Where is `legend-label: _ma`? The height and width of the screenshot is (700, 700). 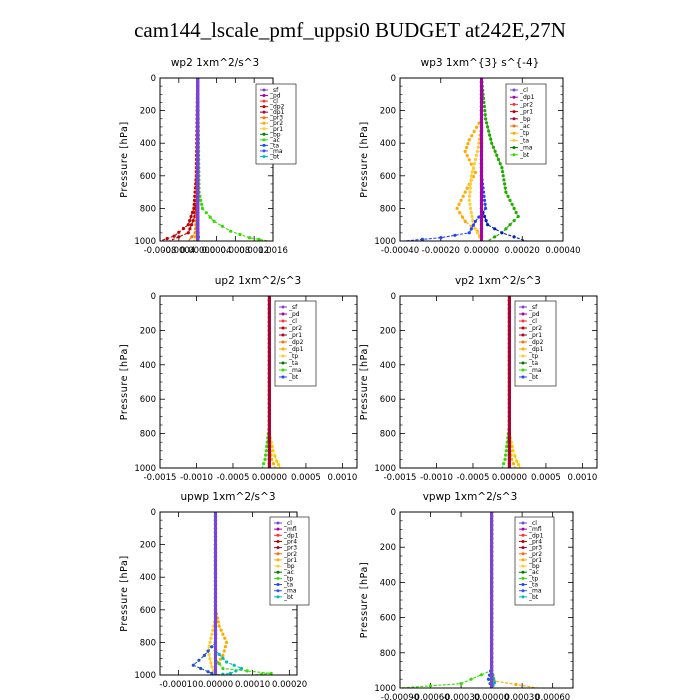 legend-label: _ma is located at coordinates (290, 591).